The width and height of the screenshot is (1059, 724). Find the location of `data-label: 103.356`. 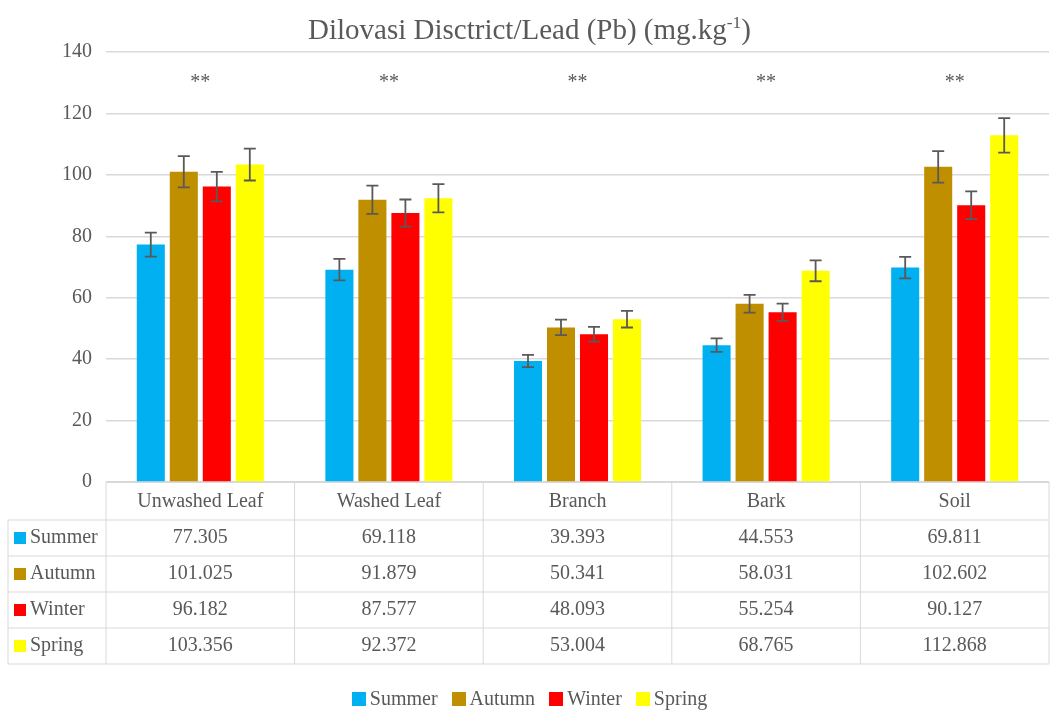

data-label: 103.356 is located at coordinates (200, 644).